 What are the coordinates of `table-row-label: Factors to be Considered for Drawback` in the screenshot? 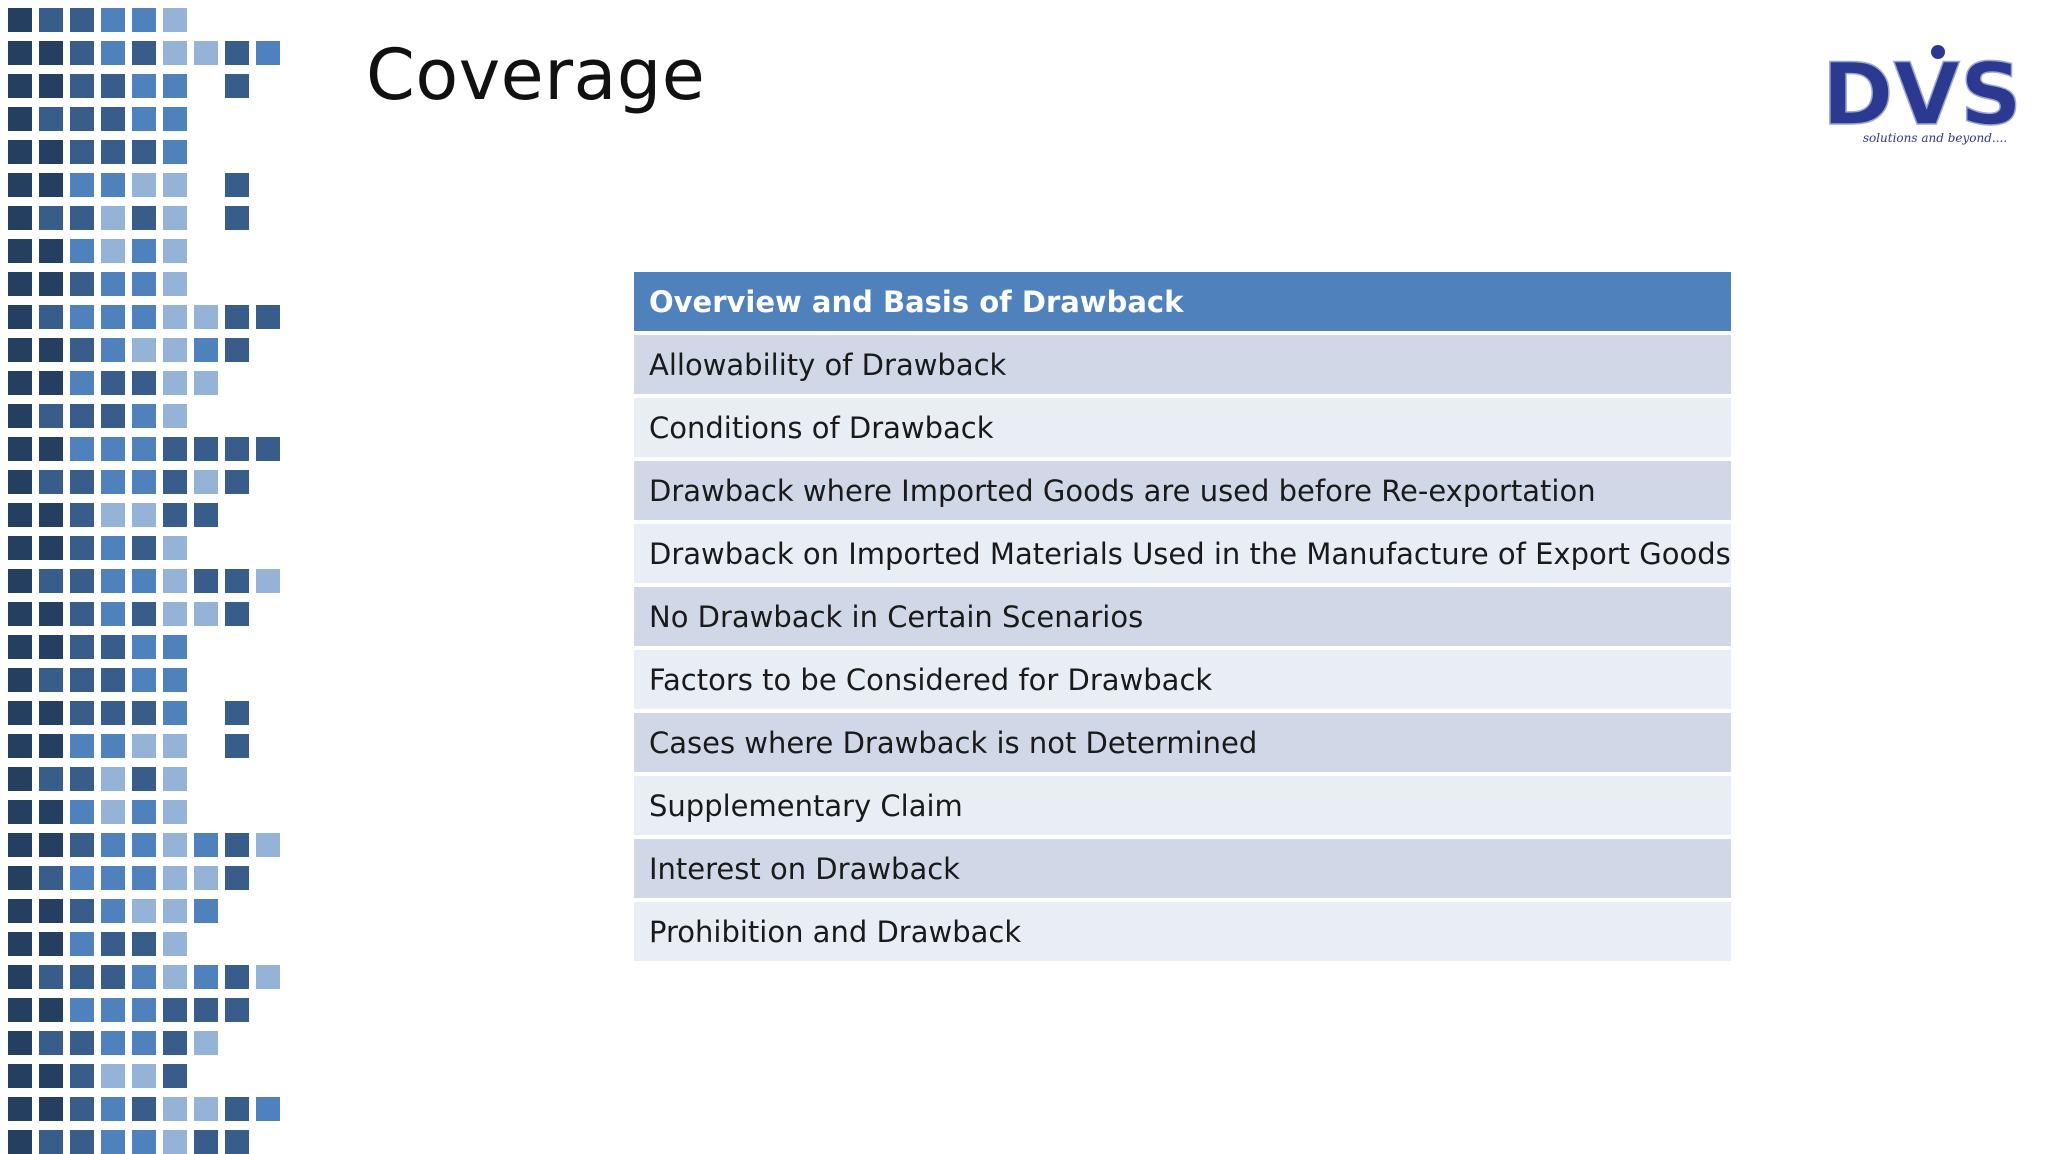 It's located at (1182, 681).